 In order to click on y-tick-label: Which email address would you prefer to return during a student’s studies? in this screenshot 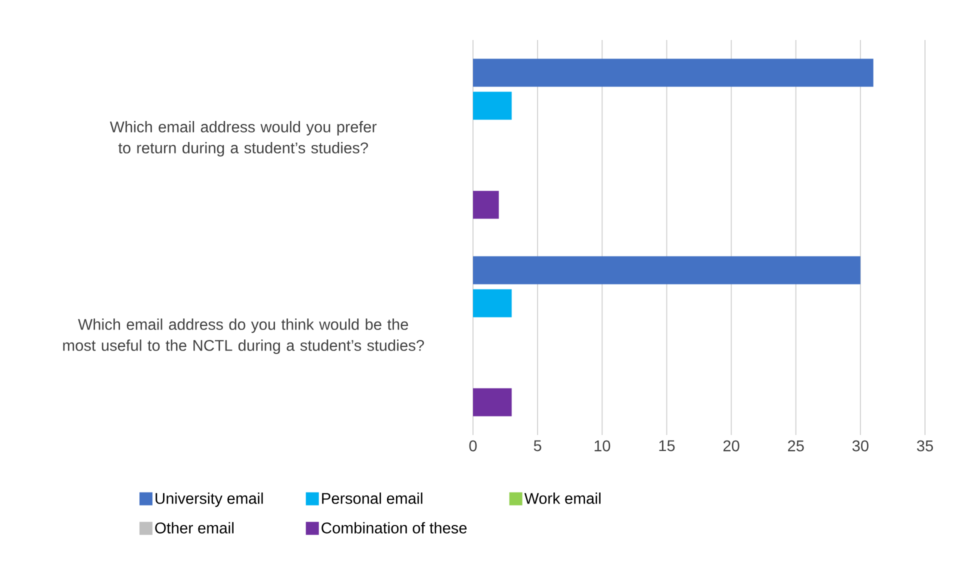, I will do `click(243, 138)`.